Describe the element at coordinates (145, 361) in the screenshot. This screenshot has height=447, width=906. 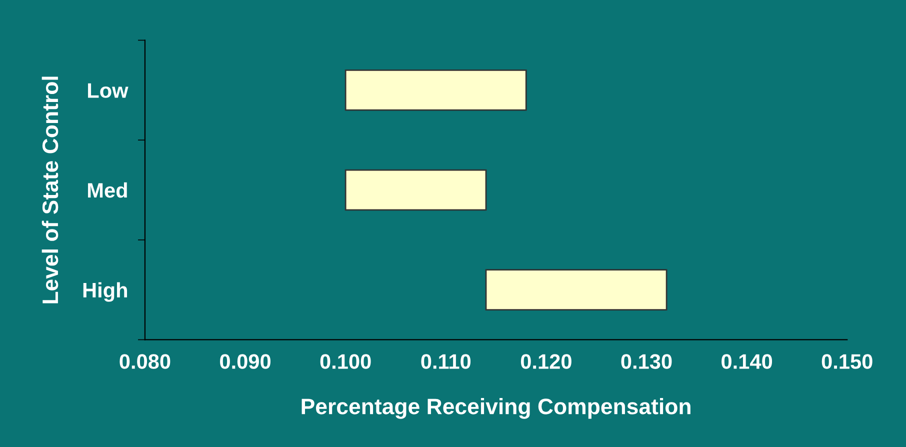
I see `x-tick-label: 0.080` at that location.